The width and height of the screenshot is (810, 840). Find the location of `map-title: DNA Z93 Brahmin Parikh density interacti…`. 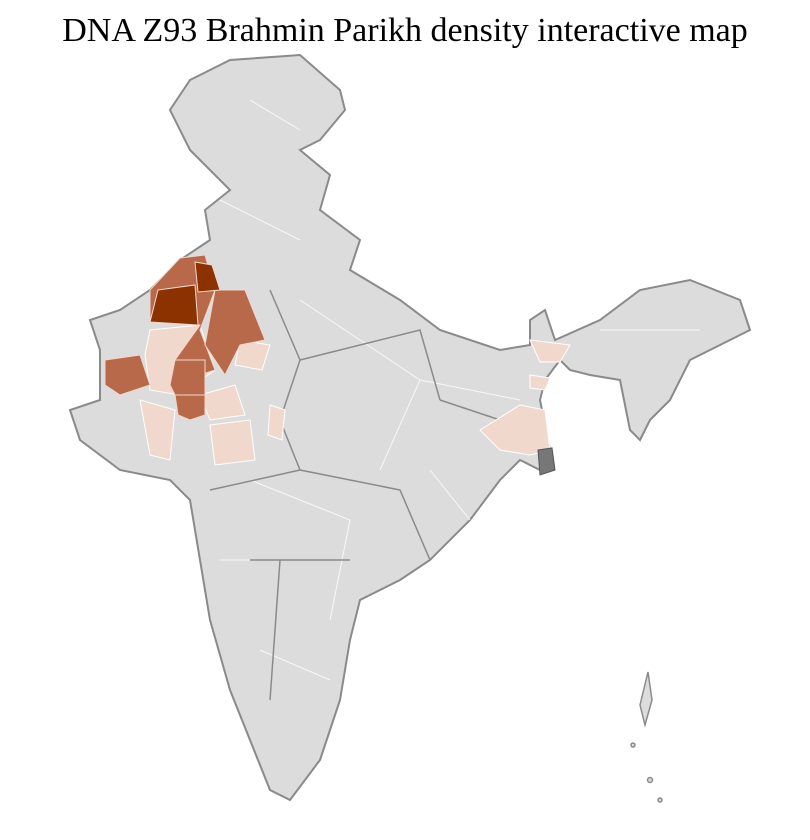

map-title: DNA Z93 Brahmin Parikh density interacti… is located at coordinates (405, 30).